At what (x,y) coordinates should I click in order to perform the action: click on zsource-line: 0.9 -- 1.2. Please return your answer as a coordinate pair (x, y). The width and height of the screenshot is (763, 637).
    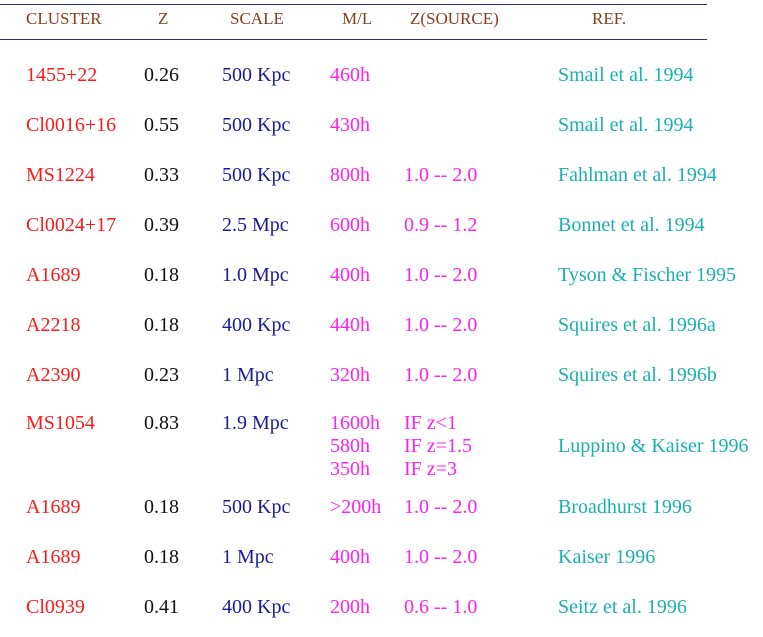
    Looking at the image, I should click on (441, 225).